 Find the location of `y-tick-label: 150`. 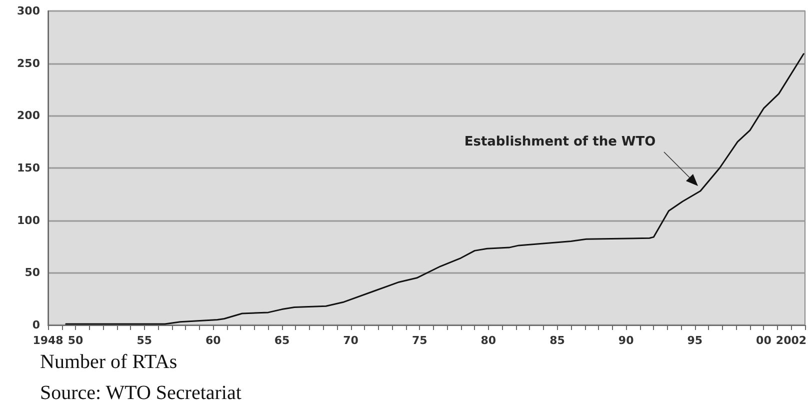

y-tick-label: 150 is located at coordinates (28, 168).